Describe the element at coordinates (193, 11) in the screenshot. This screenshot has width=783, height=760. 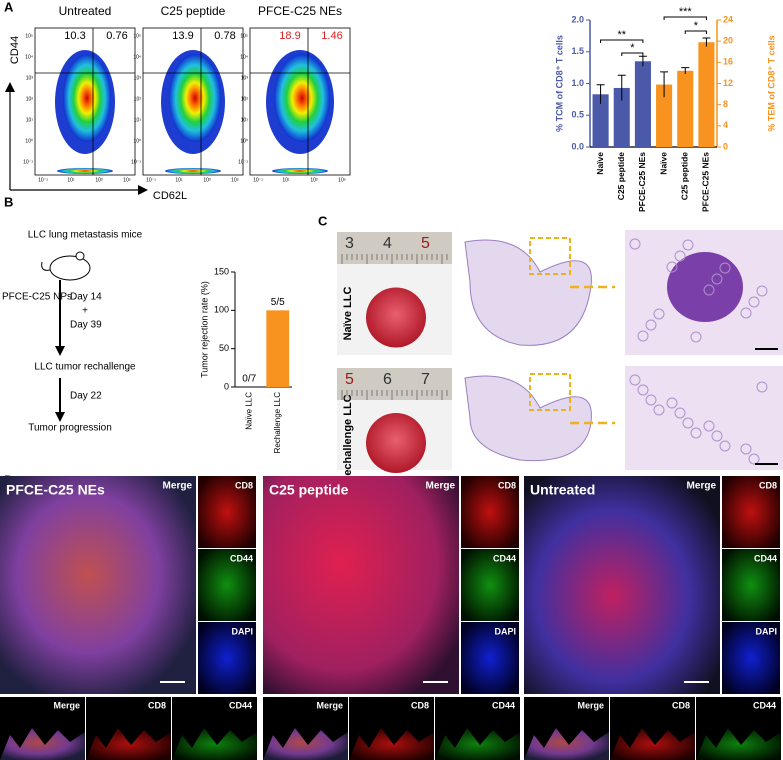
I see `plot-title: C25 peptide` at that location.